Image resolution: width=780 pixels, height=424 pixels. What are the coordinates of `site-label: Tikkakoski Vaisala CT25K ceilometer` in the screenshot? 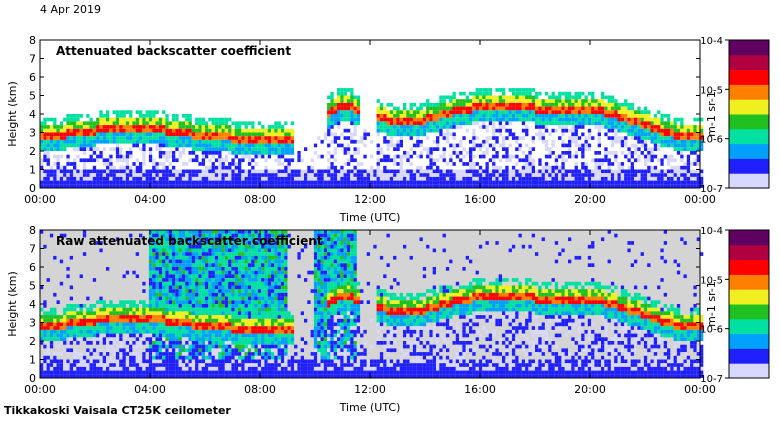 It's located at (117, 410).